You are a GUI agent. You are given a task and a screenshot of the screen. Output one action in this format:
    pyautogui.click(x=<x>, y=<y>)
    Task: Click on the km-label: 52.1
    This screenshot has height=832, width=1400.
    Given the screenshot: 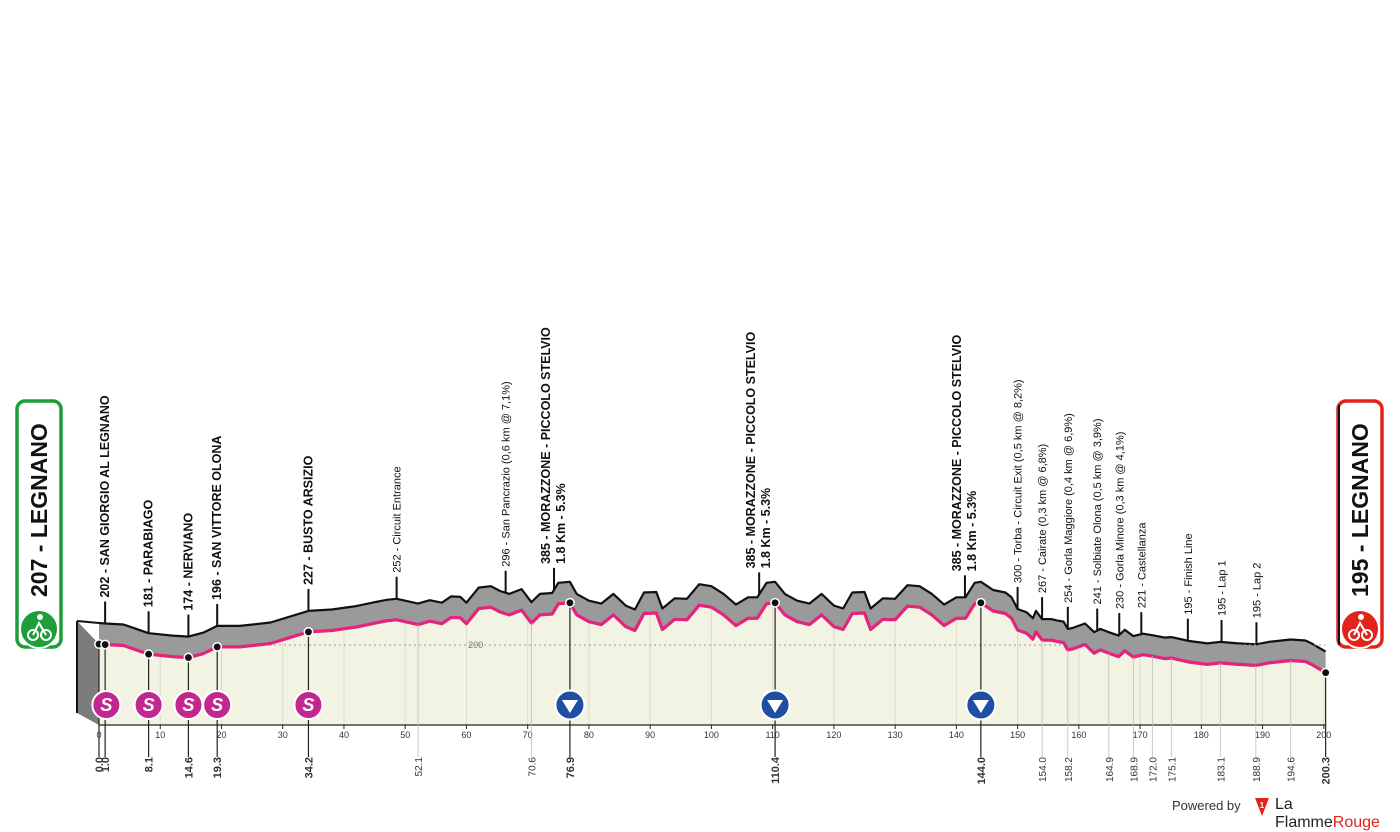 What is the action you would take?
    pyautogui.click(x=419, y=767)
    